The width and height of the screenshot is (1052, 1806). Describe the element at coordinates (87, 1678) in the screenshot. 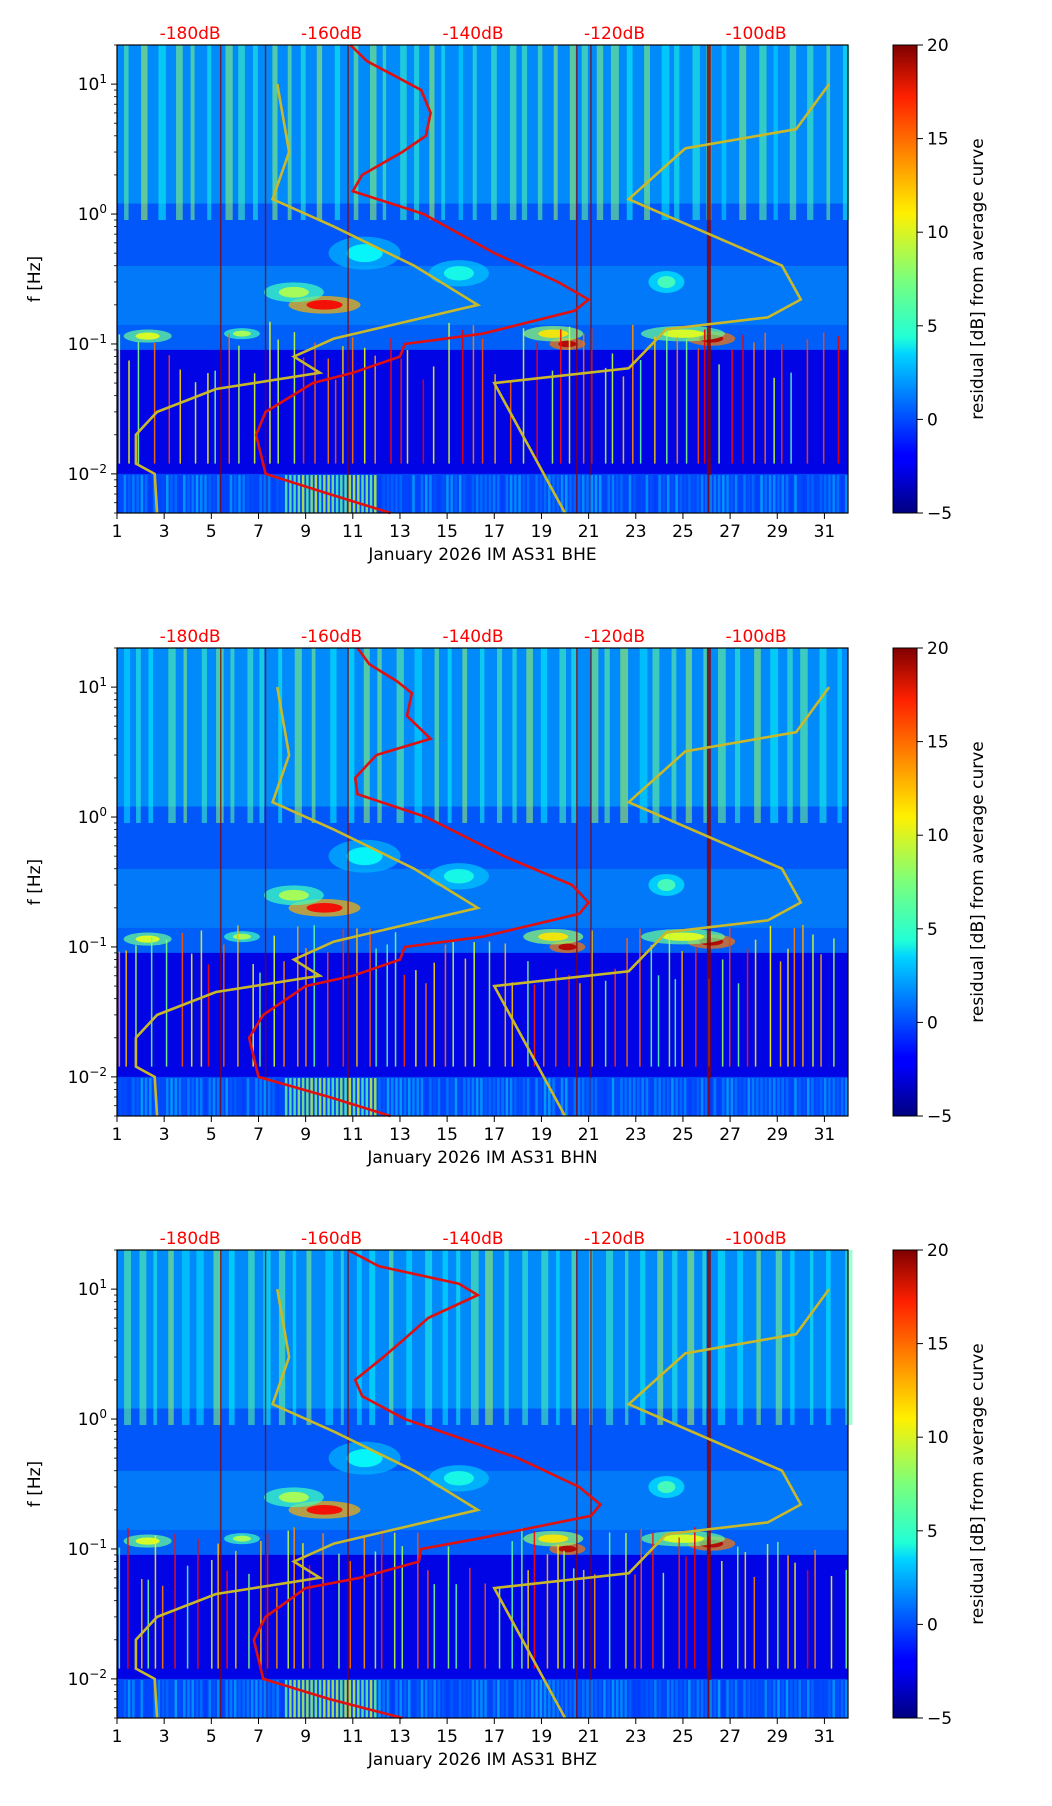

I see `y-tick-label: 10−2` at that location.